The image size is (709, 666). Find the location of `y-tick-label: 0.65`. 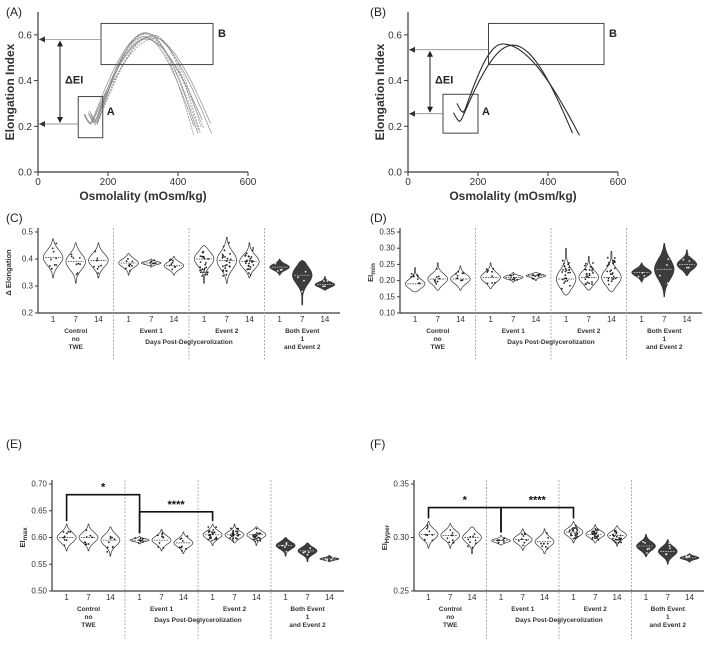

y-tick-label: 0.65 is located at coordinates (39, 510).